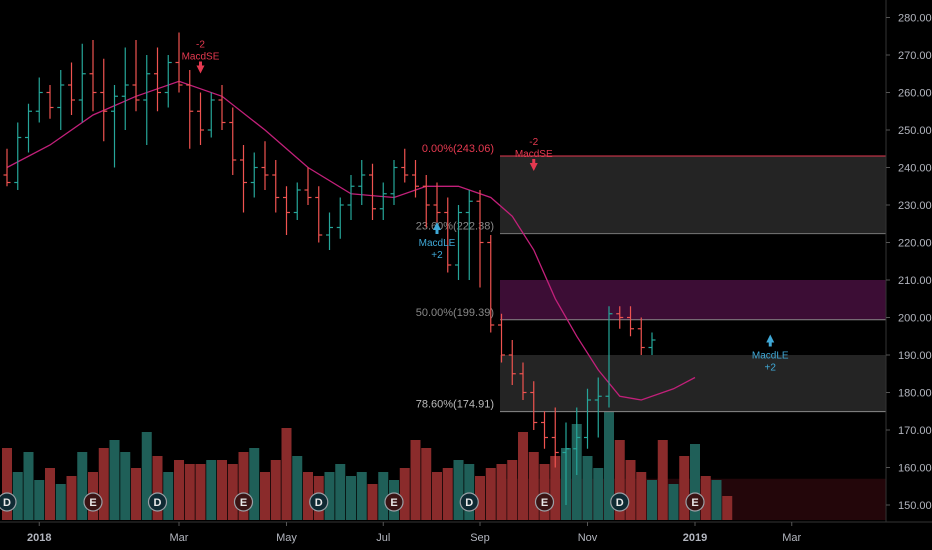 The width and height of the screenshot is (932, 550). I want to click on x-tick-label: Mar, so click(179, 538).